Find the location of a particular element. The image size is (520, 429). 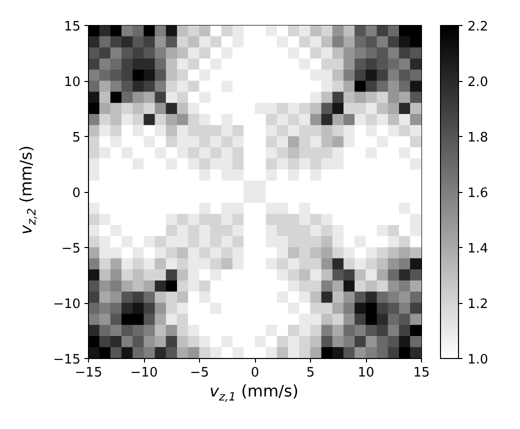

color-bar-label: 1.0 is located at coordinates (478, 360).